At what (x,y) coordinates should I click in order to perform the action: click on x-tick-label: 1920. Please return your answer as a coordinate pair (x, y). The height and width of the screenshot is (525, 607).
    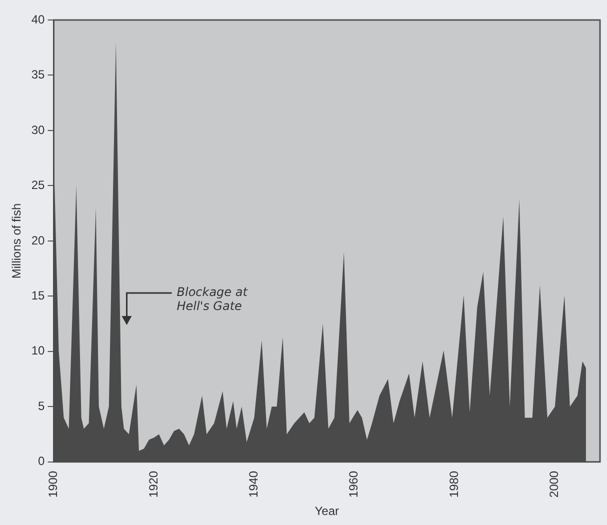
    Looking at the image, I should click on (153, 484).